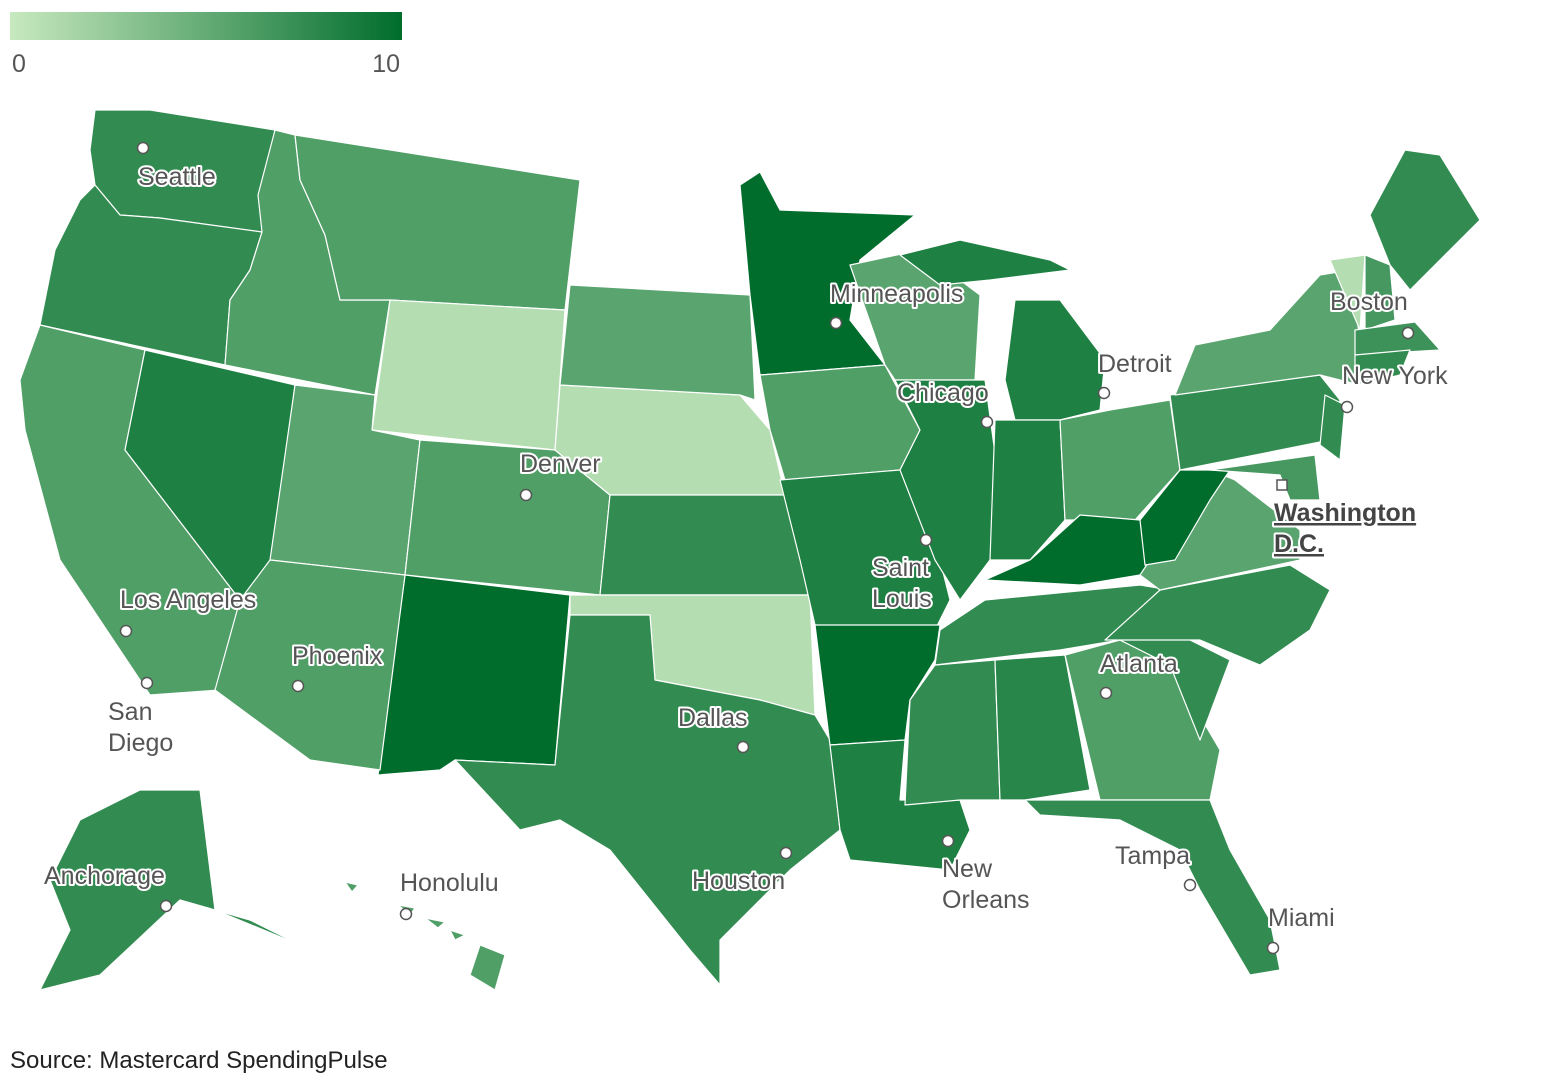 The height and width of the screenshot is (1082, 1560). I want to click on city-label-line: Chicago, so click(943, 393).